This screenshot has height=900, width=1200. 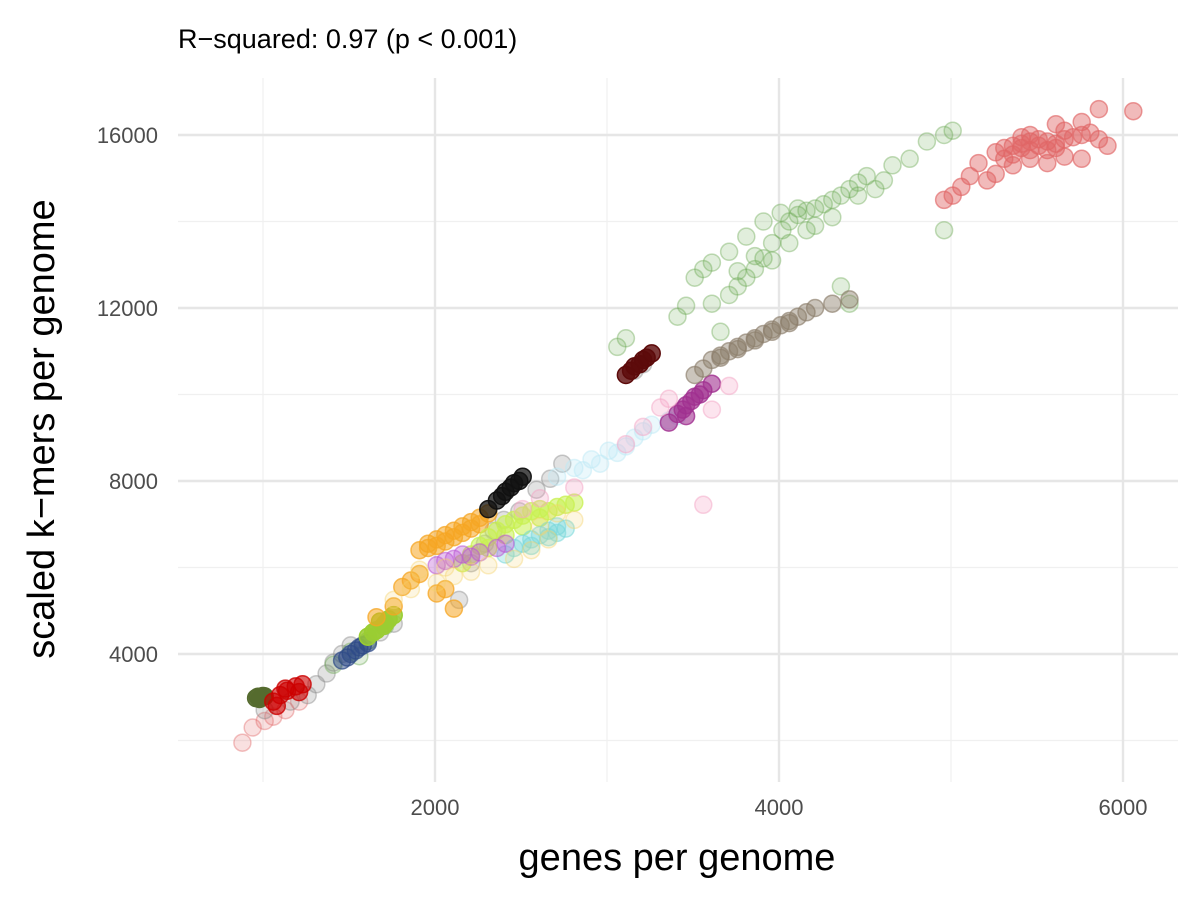 What do you see at coordinates (347, 39) in the screenshot?
I see `chart-subtitle: R−squared: 0.97 (p < 0.001)` at bounding box center [347, 39].